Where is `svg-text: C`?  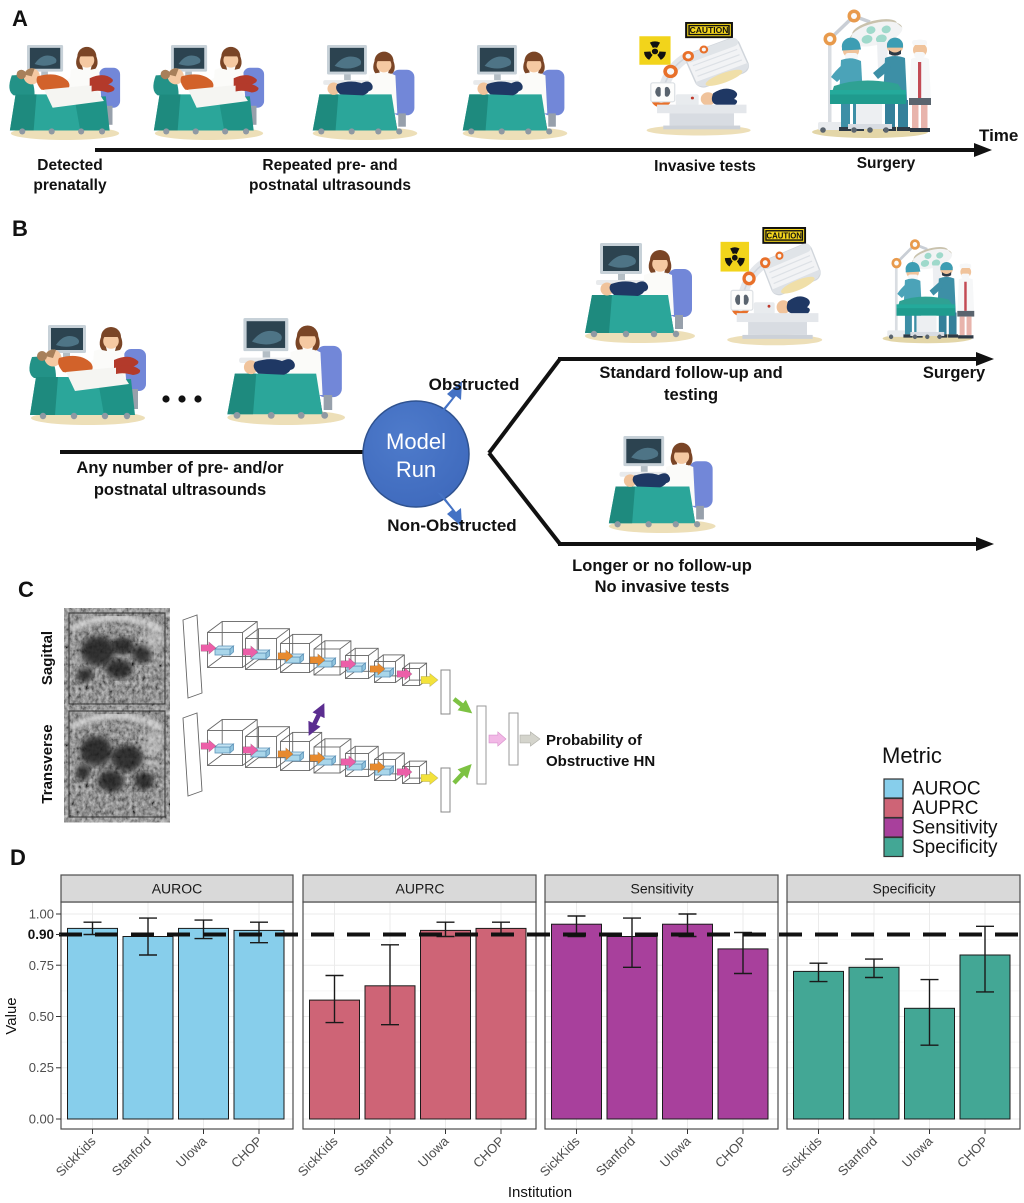 svg-text: C is located at coordinates (26, 589).